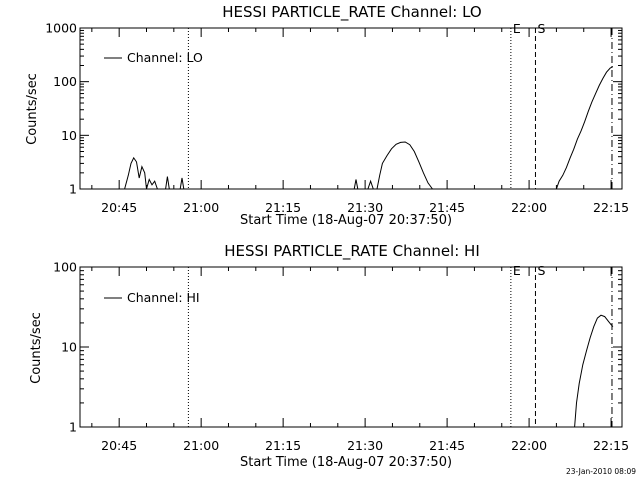  Describe the element at coordinates (541, 270) in the screenshot. I see `chart-hi-marker-label: S` at that location.